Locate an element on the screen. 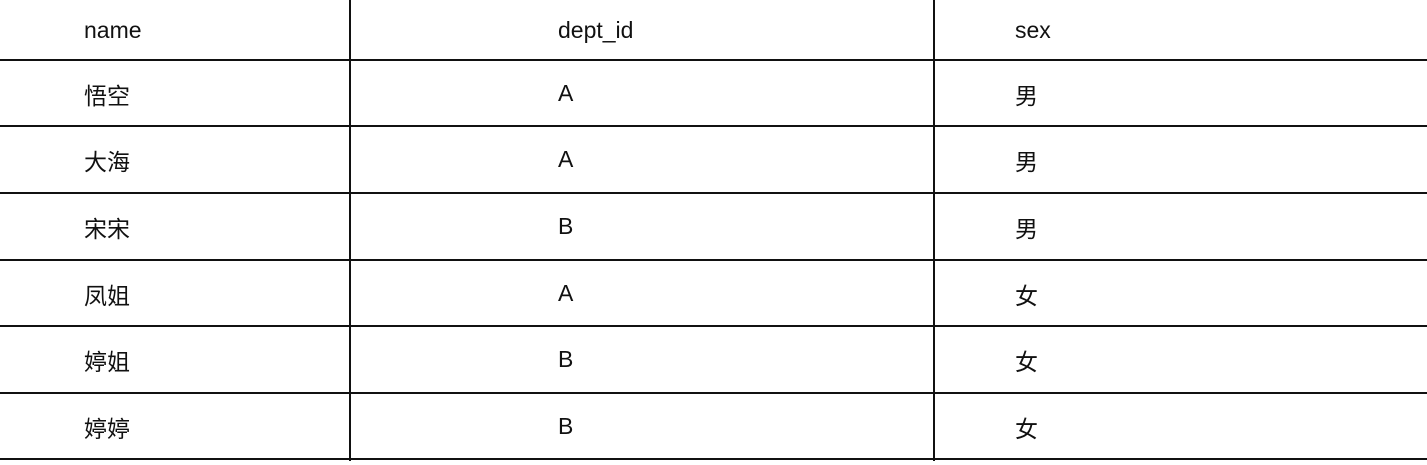 This screenshot has width=1427, height=465. cell-name: 悟空 is located at coordinates (107, 95).